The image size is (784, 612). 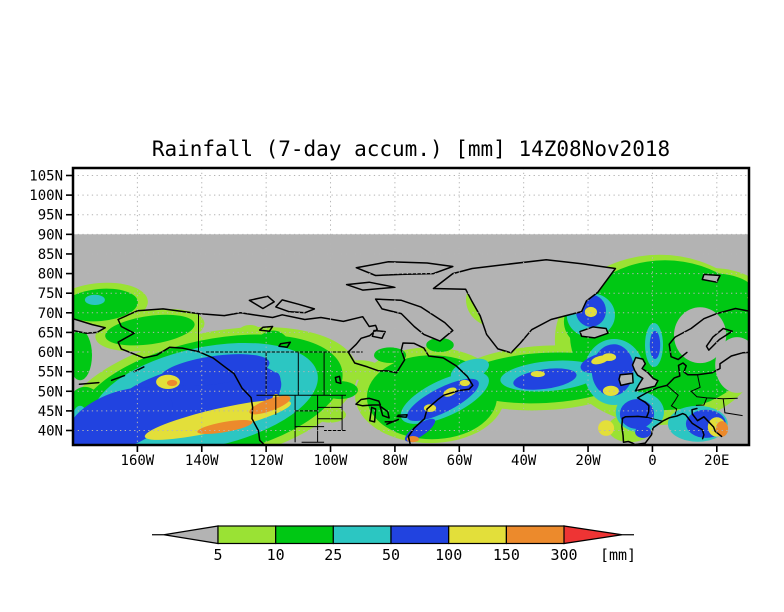 I want to click on colorbar-tick-label: 5, so click(x=217, y=555).